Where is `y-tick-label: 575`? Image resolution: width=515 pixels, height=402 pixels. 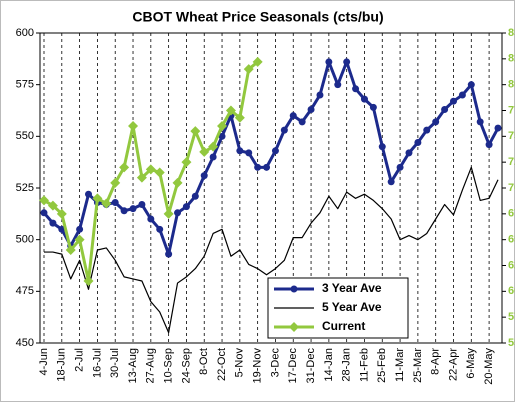 y-tick-label: 575 is located at coordinates (25, 85).